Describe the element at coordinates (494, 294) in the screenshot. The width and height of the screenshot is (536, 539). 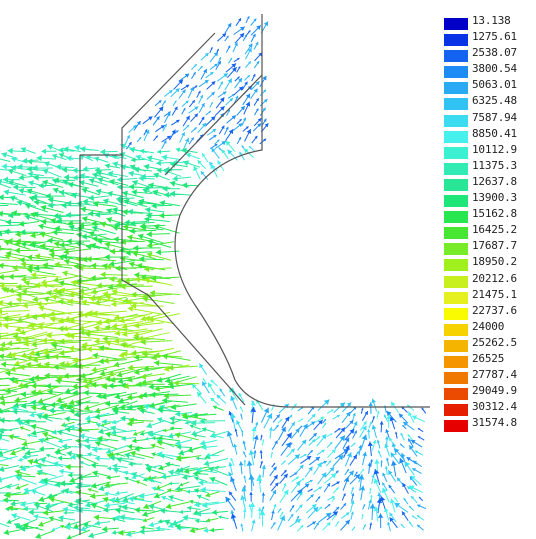
I see `legend-label: 21475.1` at that location.